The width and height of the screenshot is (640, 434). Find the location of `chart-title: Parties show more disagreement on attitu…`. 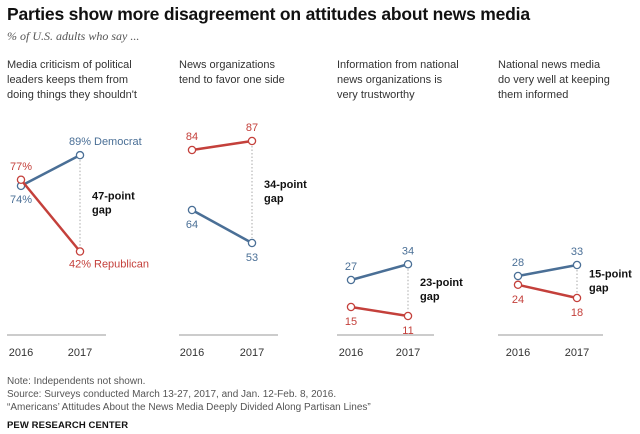

chart-title: Parties show more disagreement on attitu… is located at coordinates (268, 14).